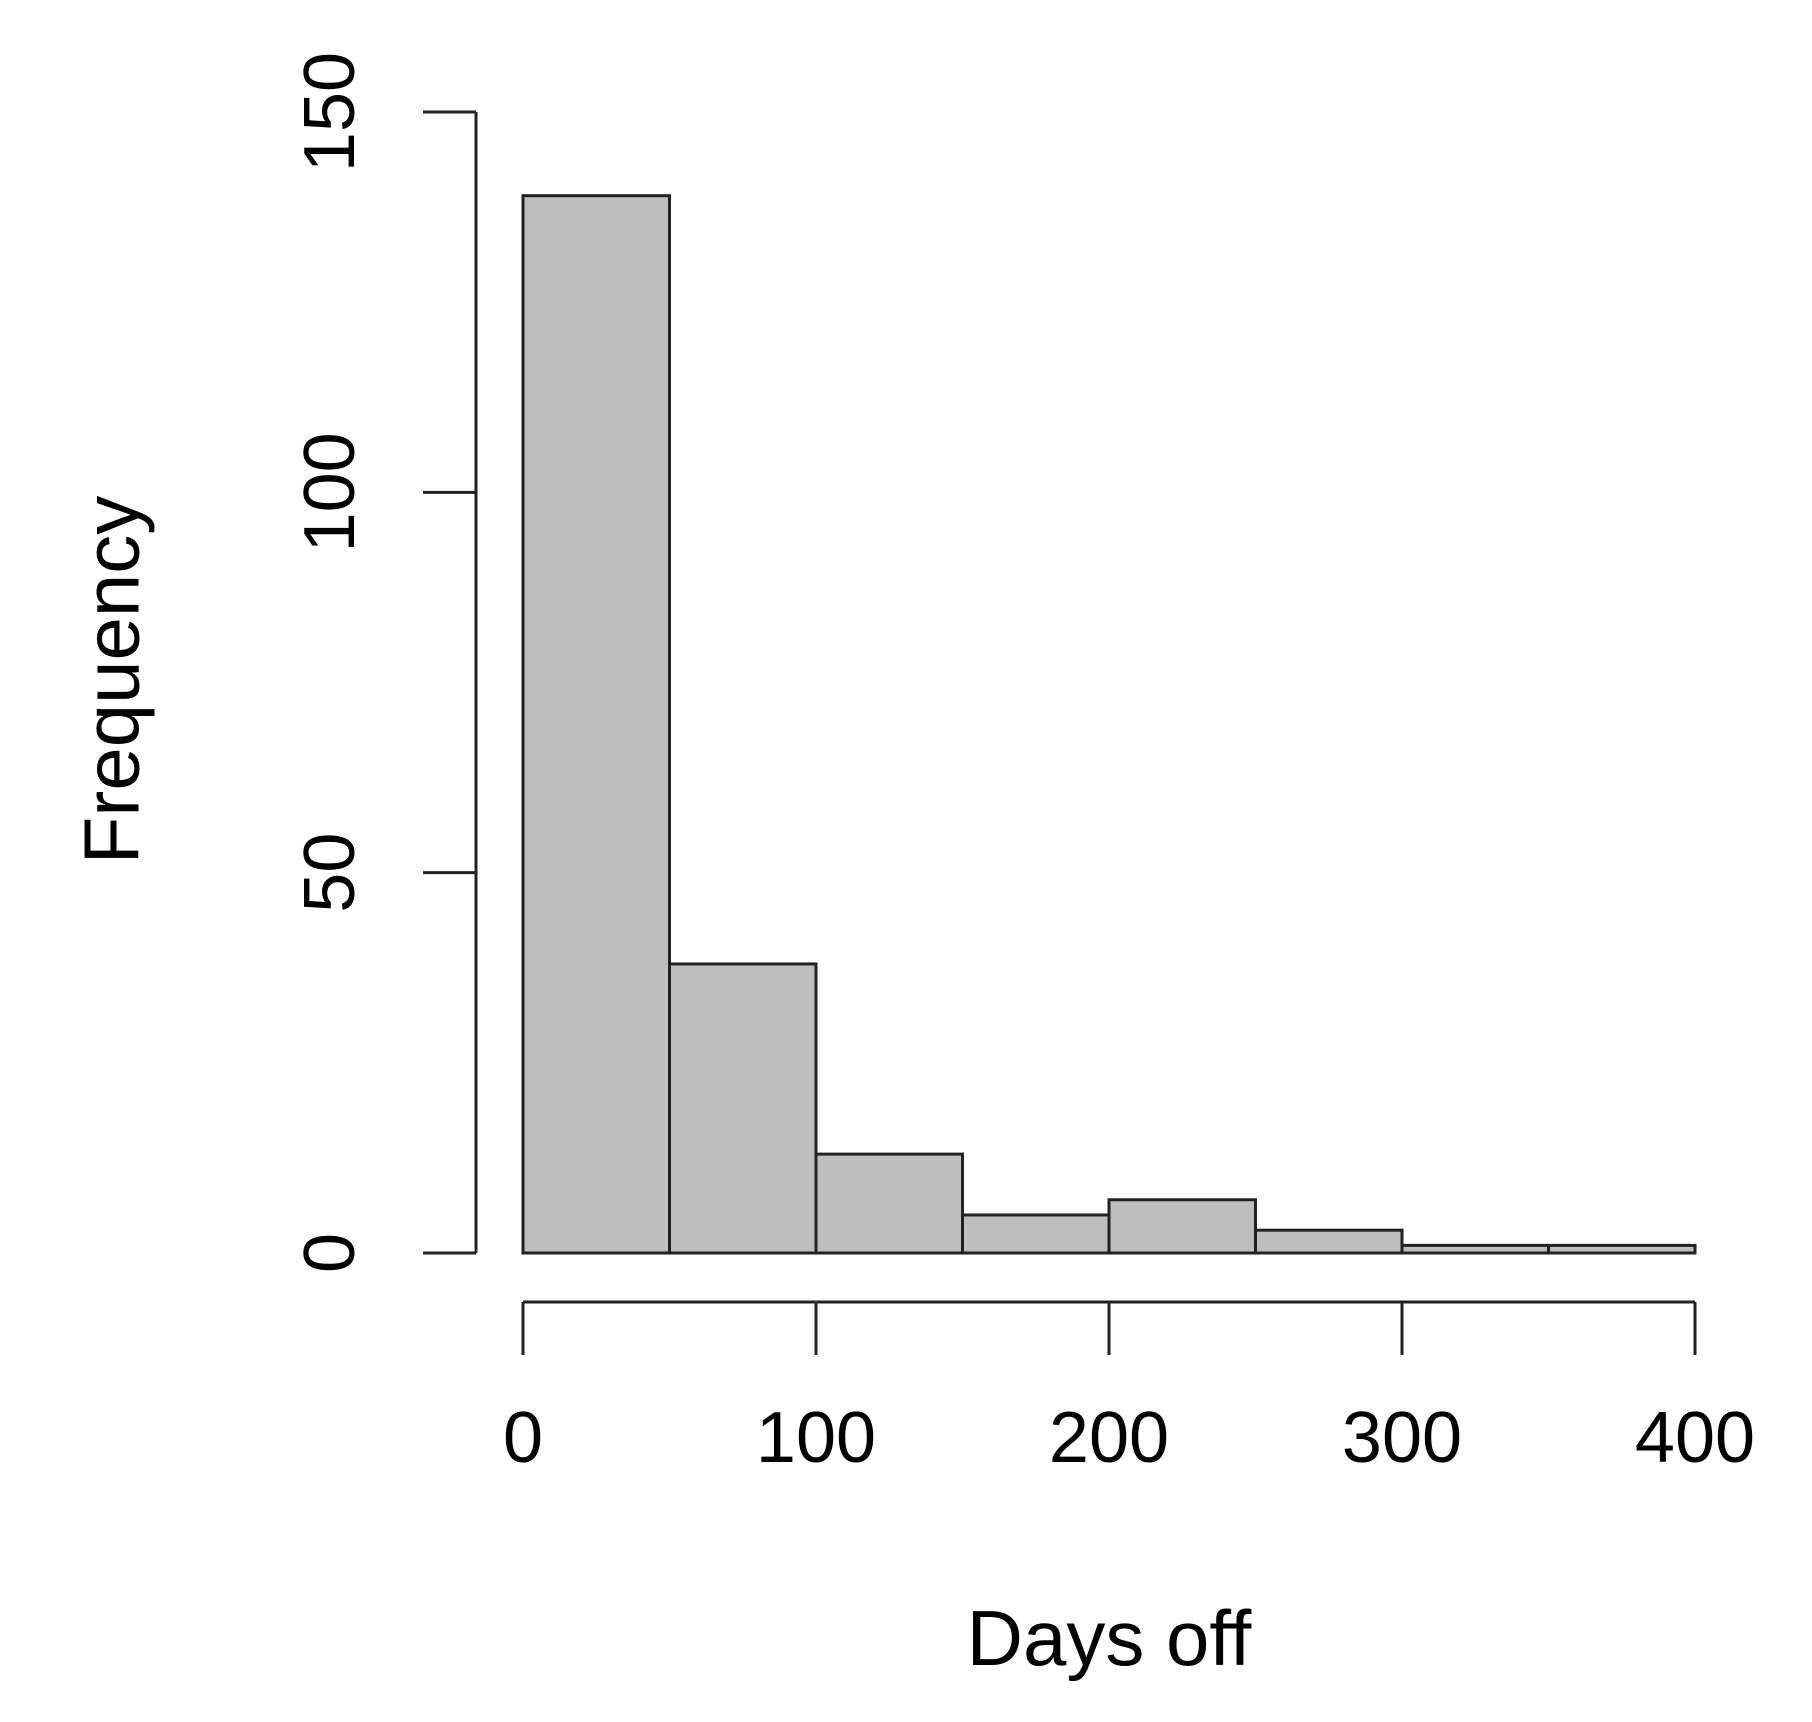 The image size is (1812, 1722). I want to click on x-tick-label: 200, so click(1109, 1438).